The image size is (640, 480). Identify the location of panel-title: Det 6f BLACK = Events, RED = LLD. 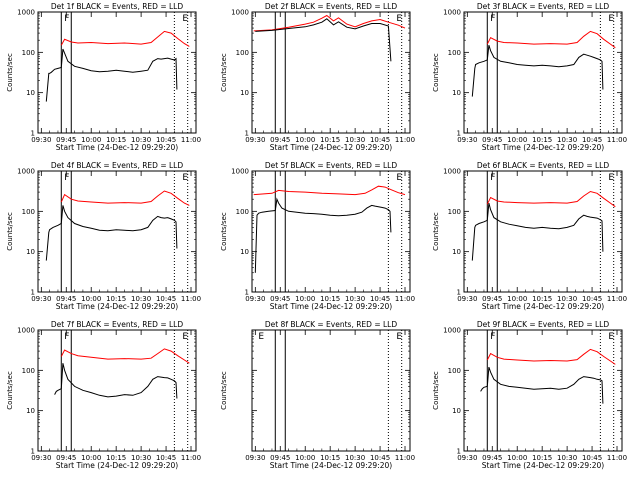
(543, 165).